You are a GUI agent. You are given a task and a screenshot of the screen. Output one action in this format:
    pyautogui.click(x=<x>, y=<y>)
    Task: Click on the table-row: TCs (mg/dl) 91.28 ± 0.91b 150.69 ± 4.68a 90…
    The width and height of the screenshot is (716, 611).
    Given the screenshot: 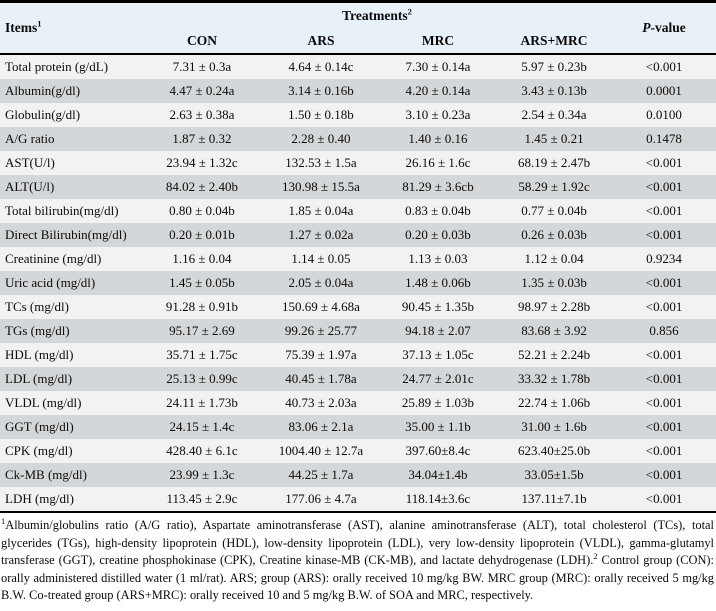 What is the action you would take?
    pyautogui.click(x=358, y=307)
    